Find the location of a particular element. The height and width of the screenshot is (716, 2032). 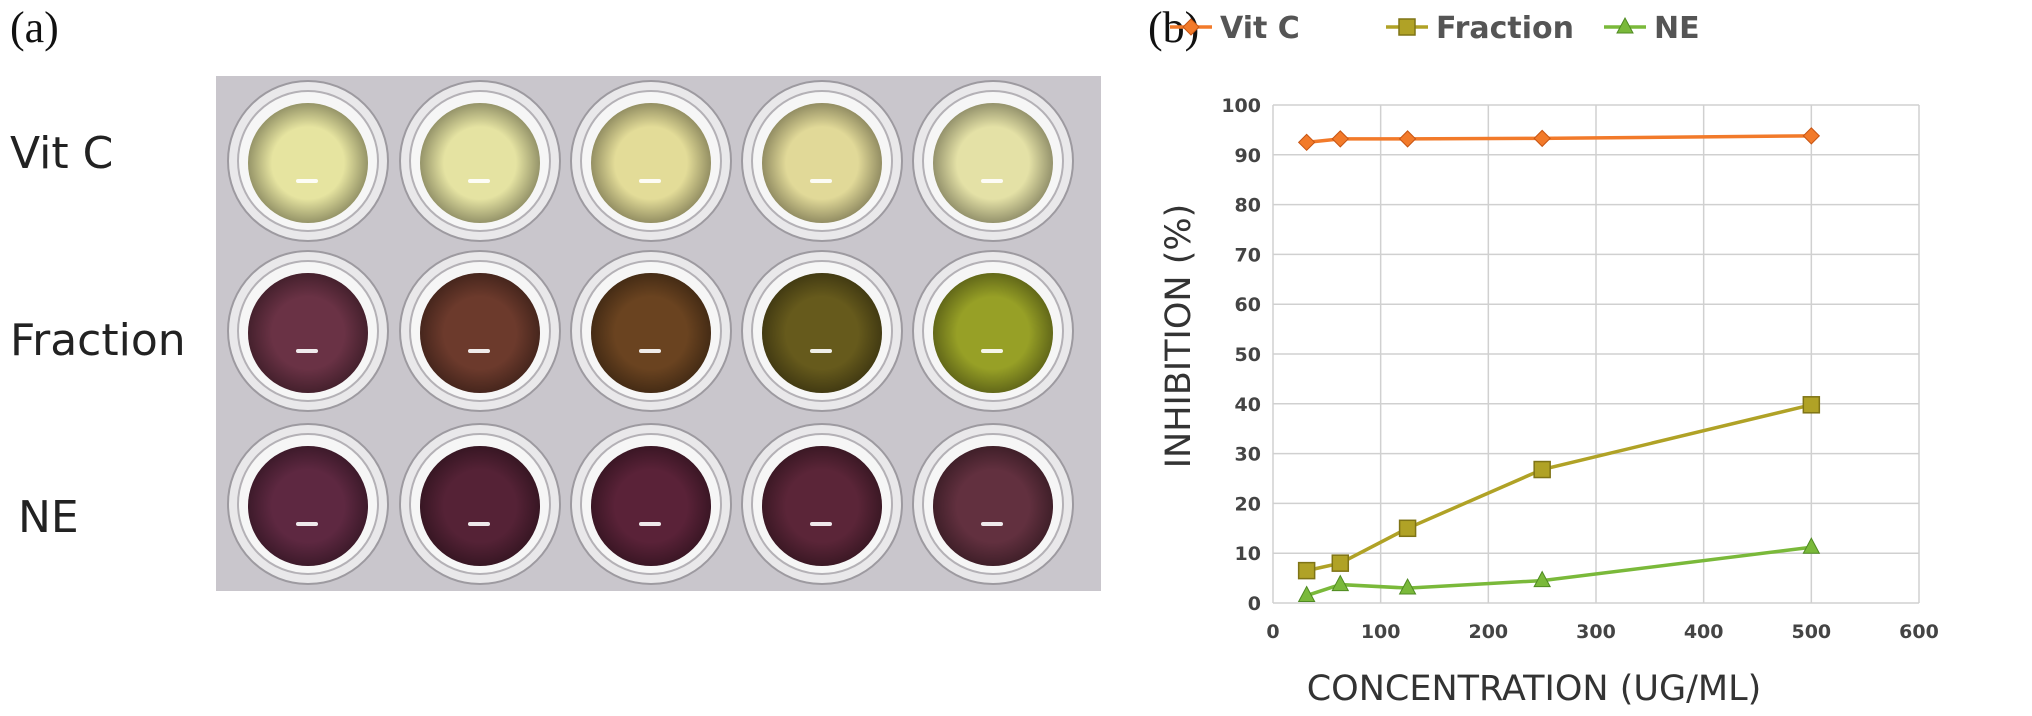

series-fraction is located at coordinates (1559, 488).